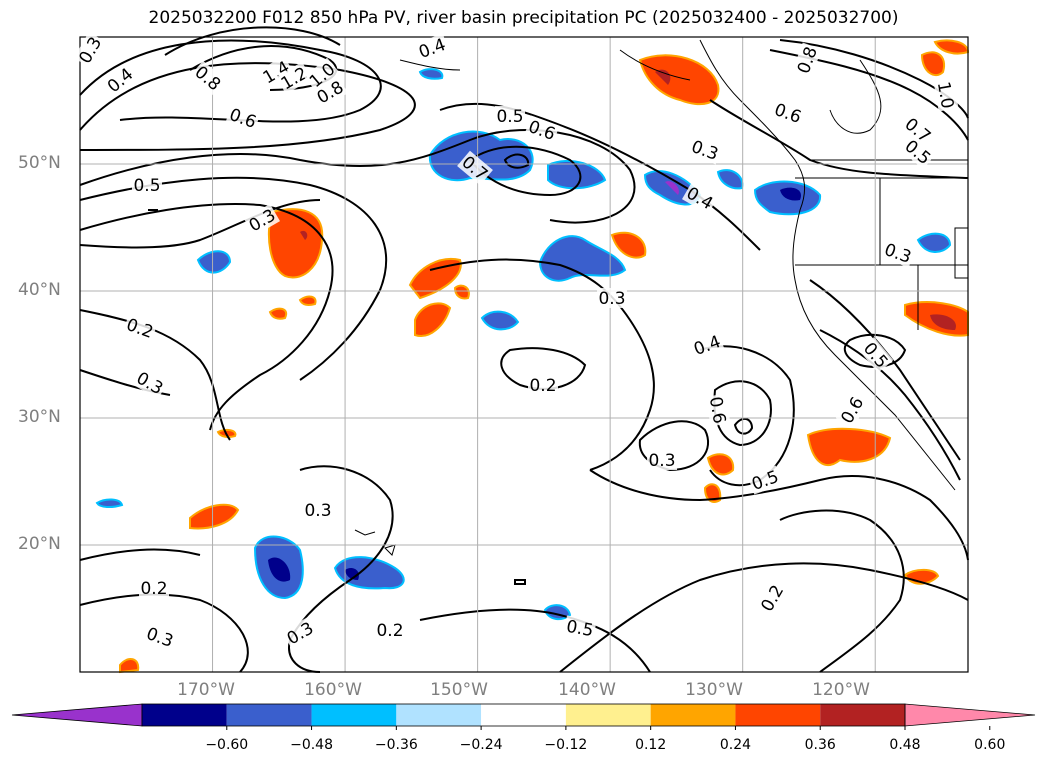  Describe the element at coordinates (587, 690) in the screenshot. I see `lon-label: 140°W` at that location.